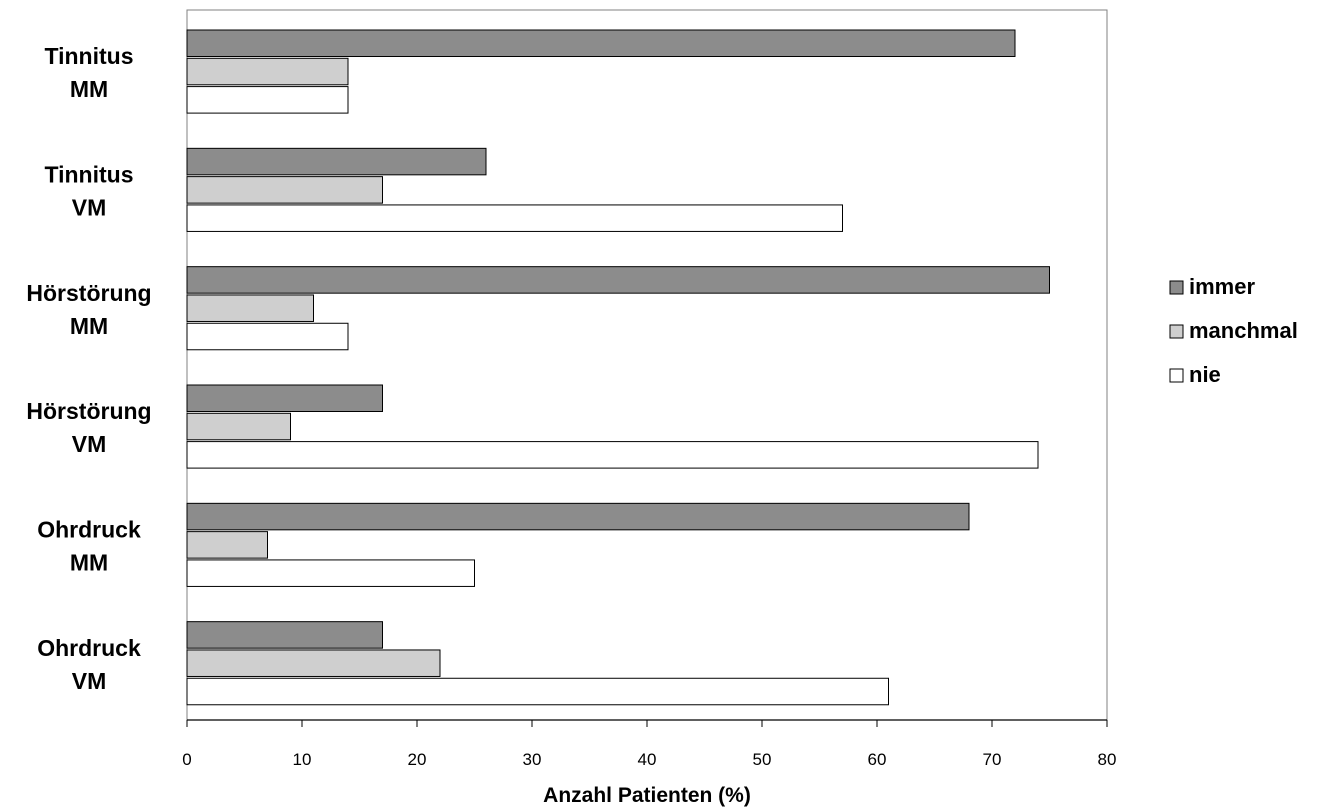 The height and width of the screenshot is (812, 1343). I want to click on legend-swatch-immer, so click(1176, 287).